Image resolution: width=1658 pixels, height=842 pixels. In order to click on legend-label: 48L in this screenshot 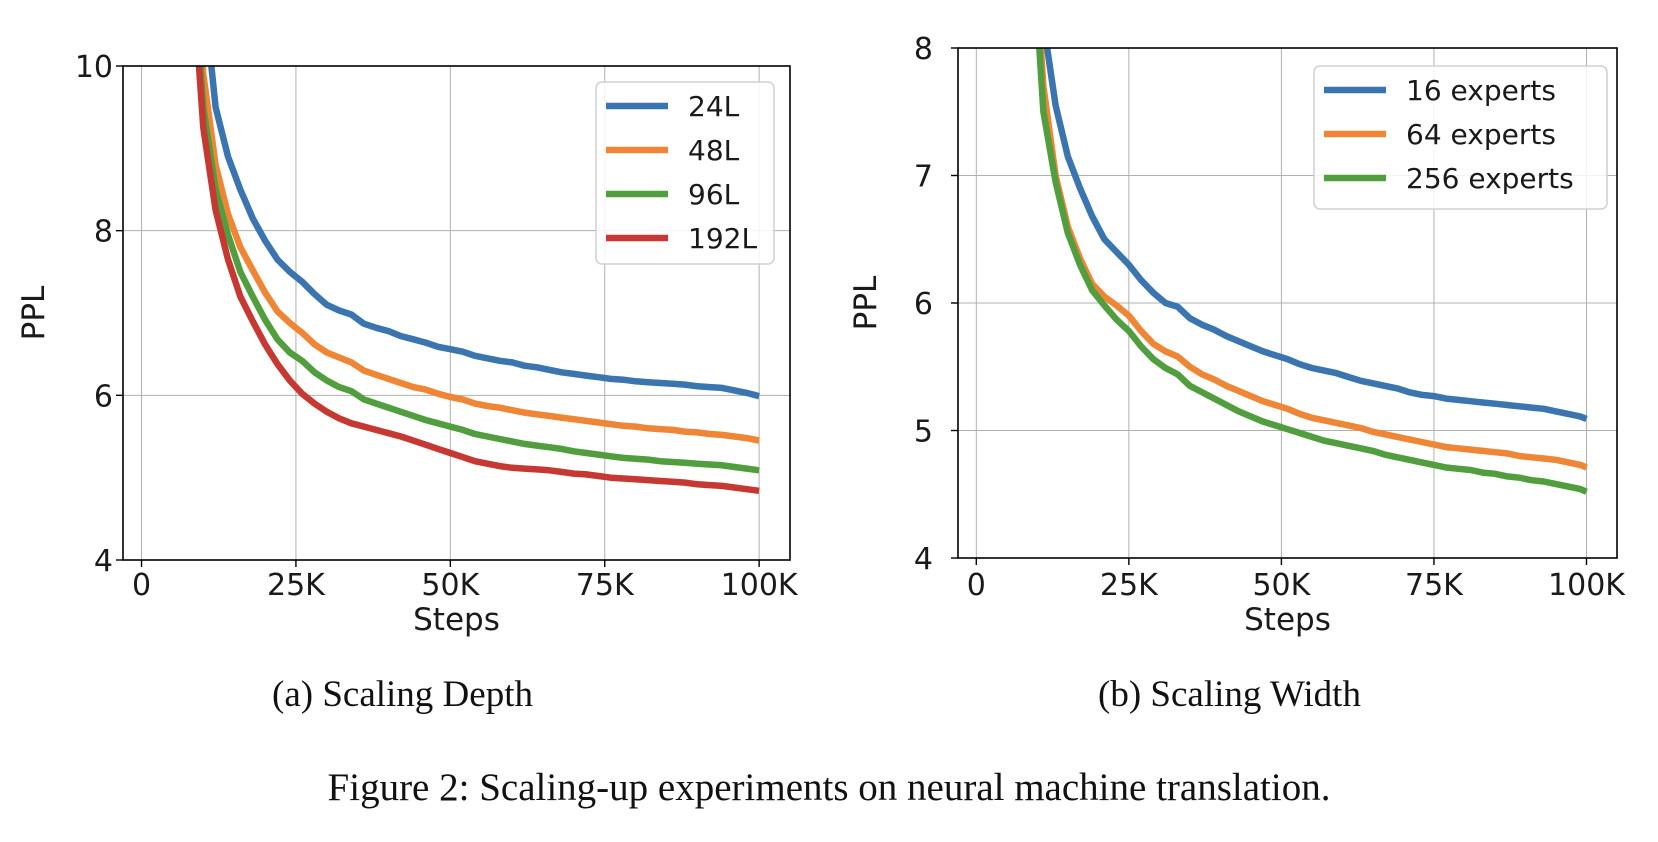, I will do `click(714, 150)`.